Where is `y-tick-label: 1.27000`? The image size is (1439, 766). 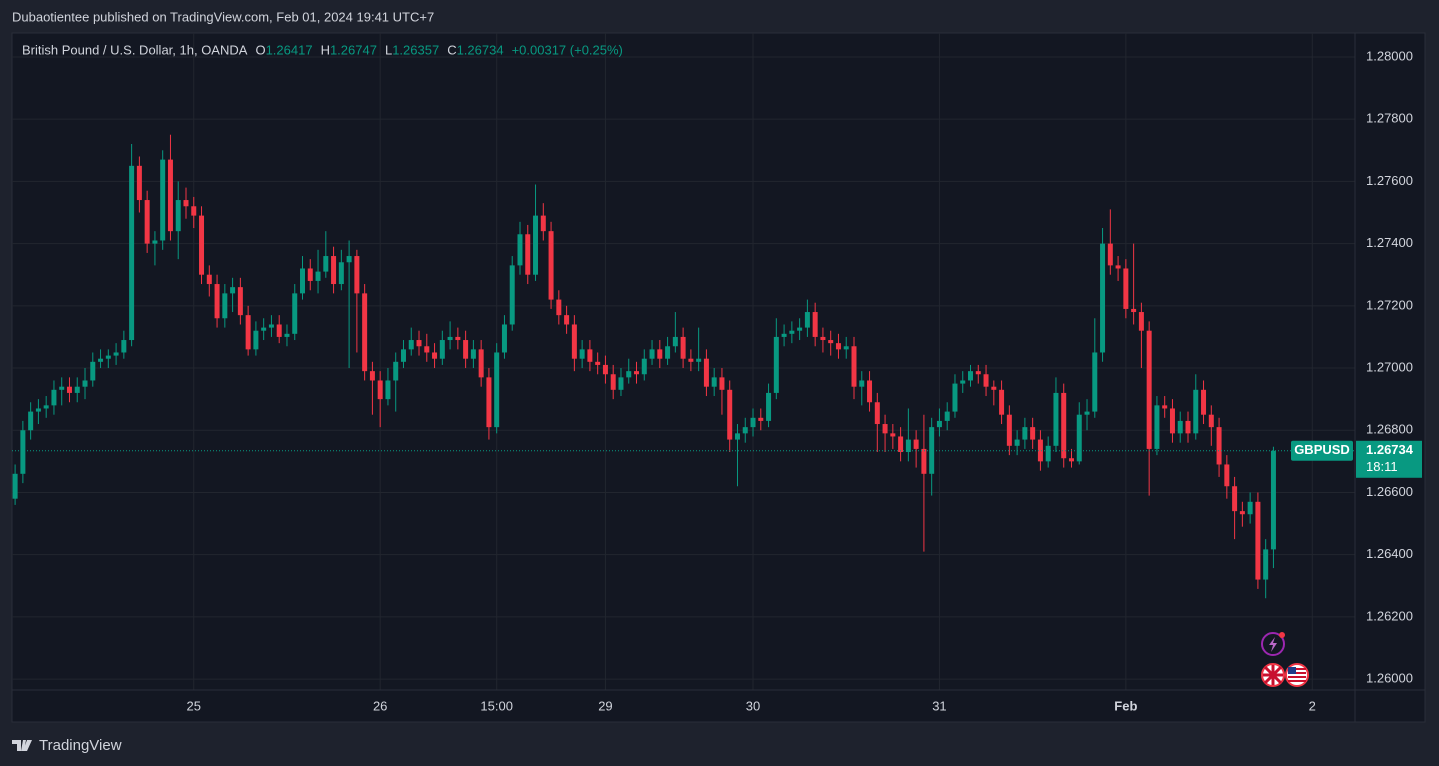
y-tick-label: 1.27000 is located at coordinates (1389, 366).